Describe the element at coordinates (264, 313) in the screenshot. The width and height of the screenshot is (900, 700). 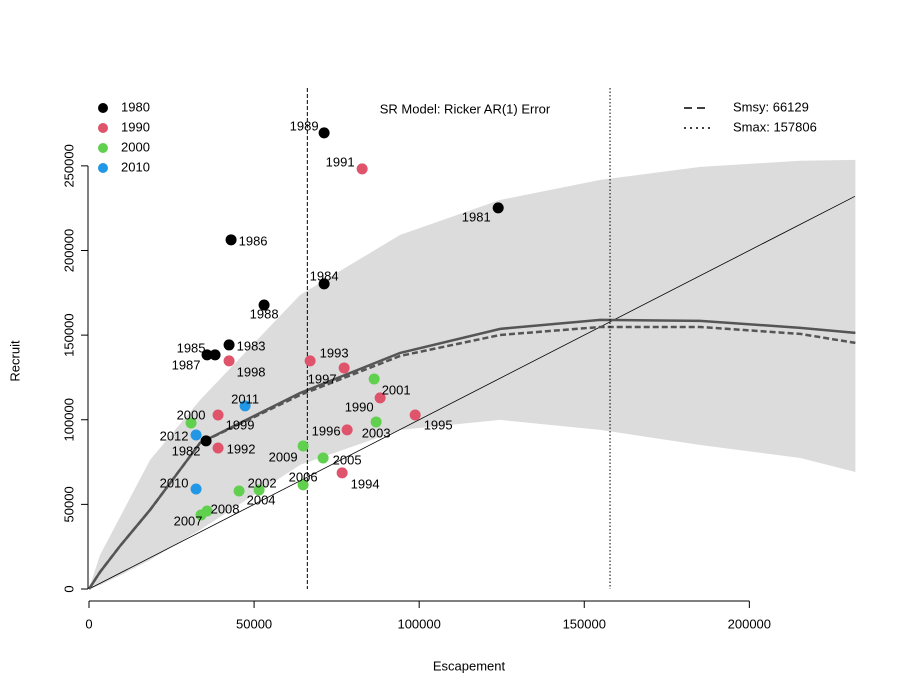
I see `point-label: 1988` at that location.